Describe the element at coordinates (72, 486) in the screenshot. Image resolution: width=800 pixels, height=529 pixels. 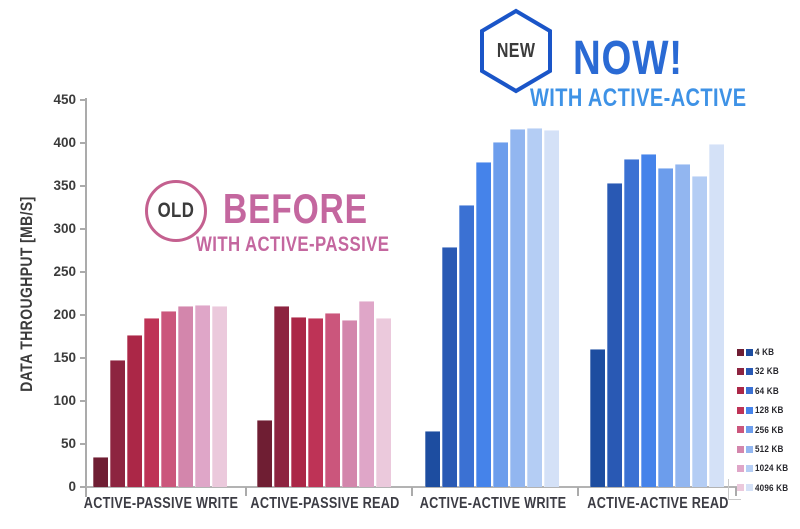
I see `y-tick-label: 0` at that location.